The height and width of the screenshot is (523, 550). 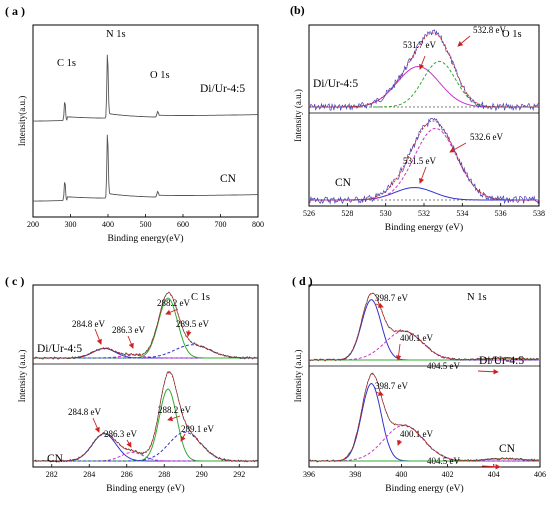 What do you see at coordinates (192, 324) in the screenshot?
I see `peak-annotation-c: 289.5 eV` at bounding box center [192, 324].